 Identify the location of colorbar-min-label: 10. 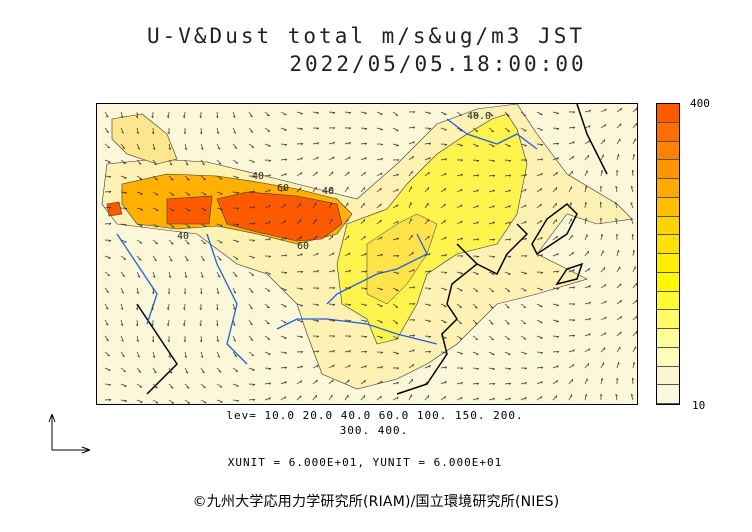
(699, 405).